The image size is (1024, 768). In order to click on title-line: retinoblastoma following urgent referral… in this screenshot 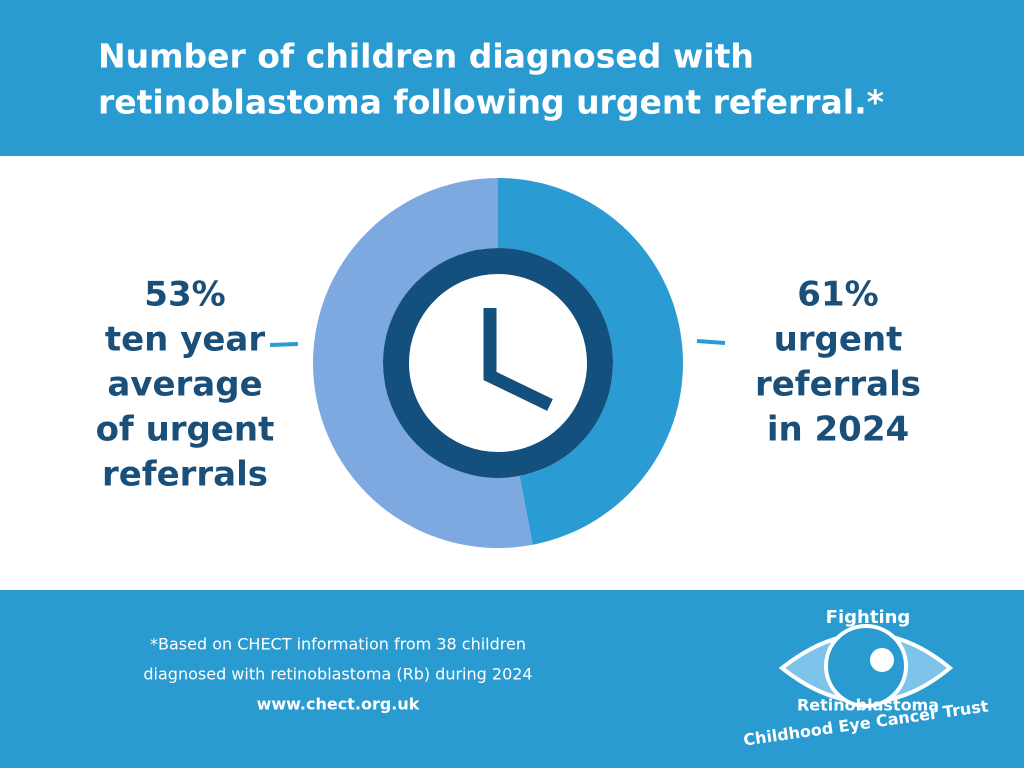, I will do `click(491, 102)`.